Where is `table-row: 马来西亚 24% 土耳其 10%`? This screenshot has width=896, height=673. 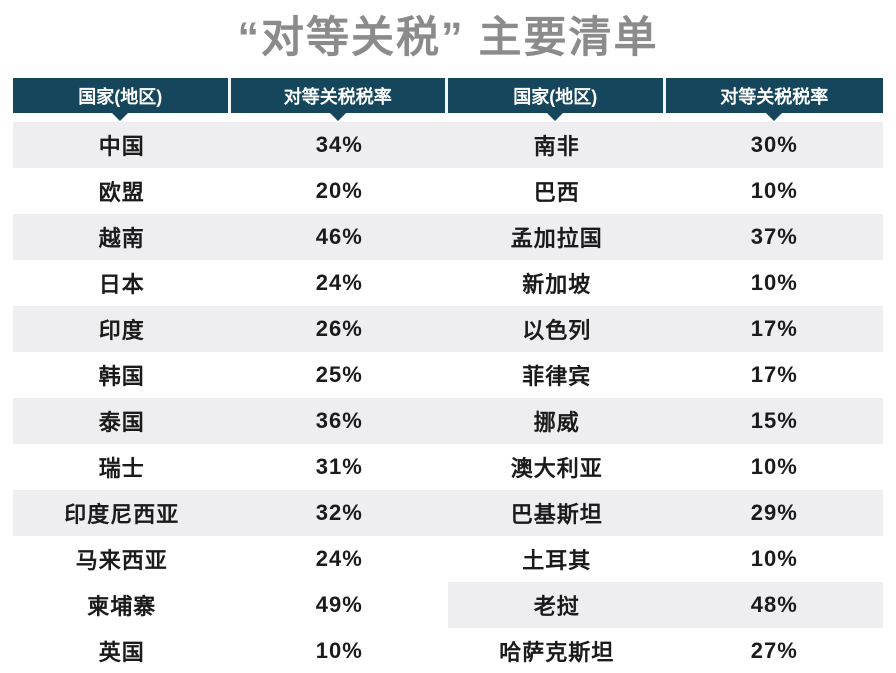 table-row: 马来西亚 24% 土耳其 10% is located at coordinates (448, 559).